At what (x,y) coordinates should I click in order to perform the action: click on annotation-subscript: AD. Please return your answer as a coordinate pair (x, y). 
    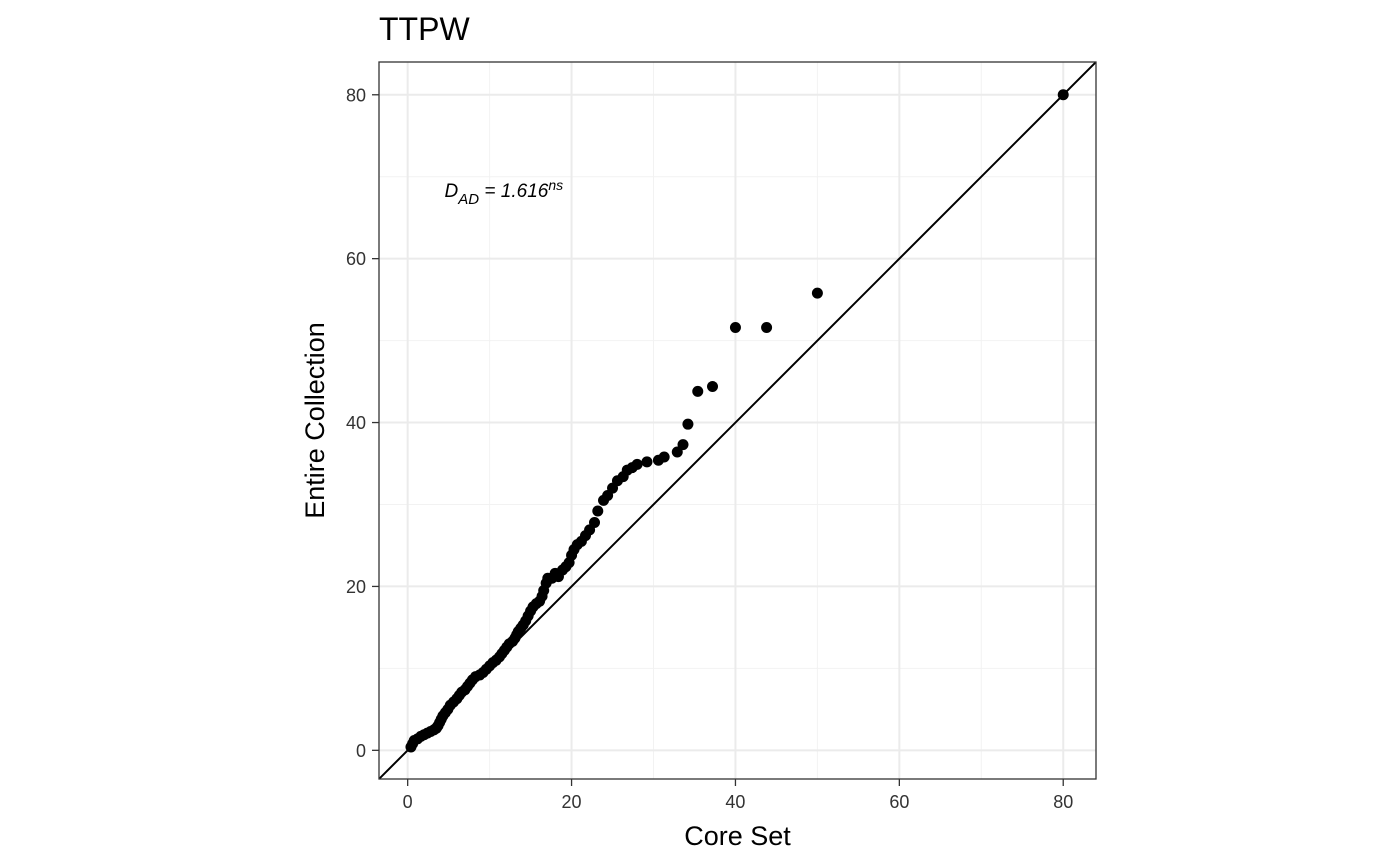
    Looking at the image, I should click on (468, 199).